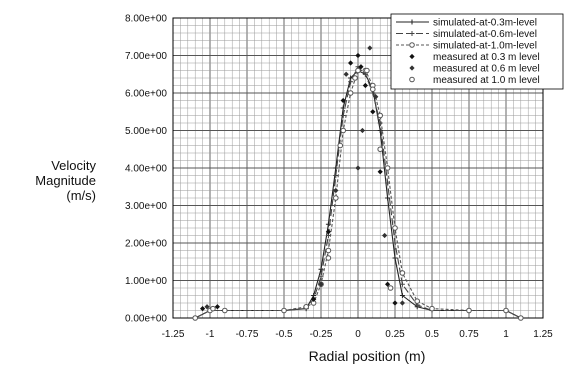  I want to click on x-tick-label: 0.75, so click(469, 334).